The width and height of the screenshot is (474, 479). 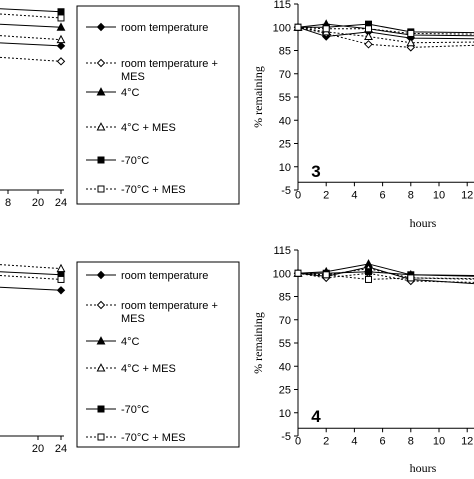 I want to click on point-room-temperature-mes, so click(x=368, y=44).